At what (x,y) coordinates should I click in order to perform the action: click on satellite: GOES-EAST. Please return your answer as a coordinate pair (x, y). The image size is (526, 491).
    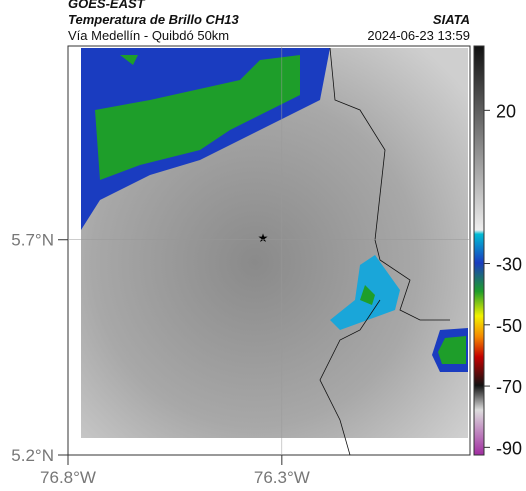
    Looking at the image, I should click on (107, 5).